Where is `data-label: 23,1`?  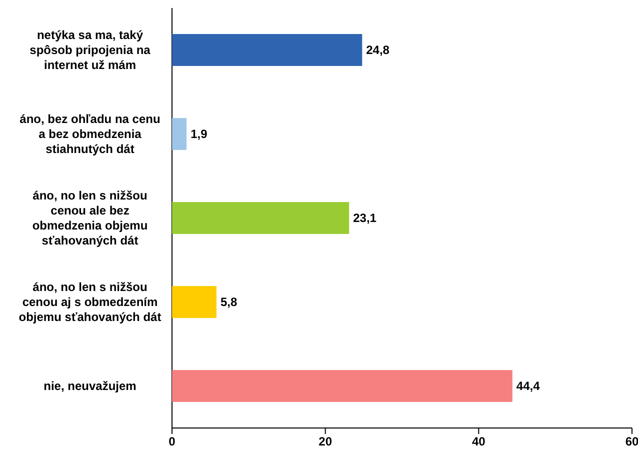
data-label: 23,1 is located at coordinates (365, 218).